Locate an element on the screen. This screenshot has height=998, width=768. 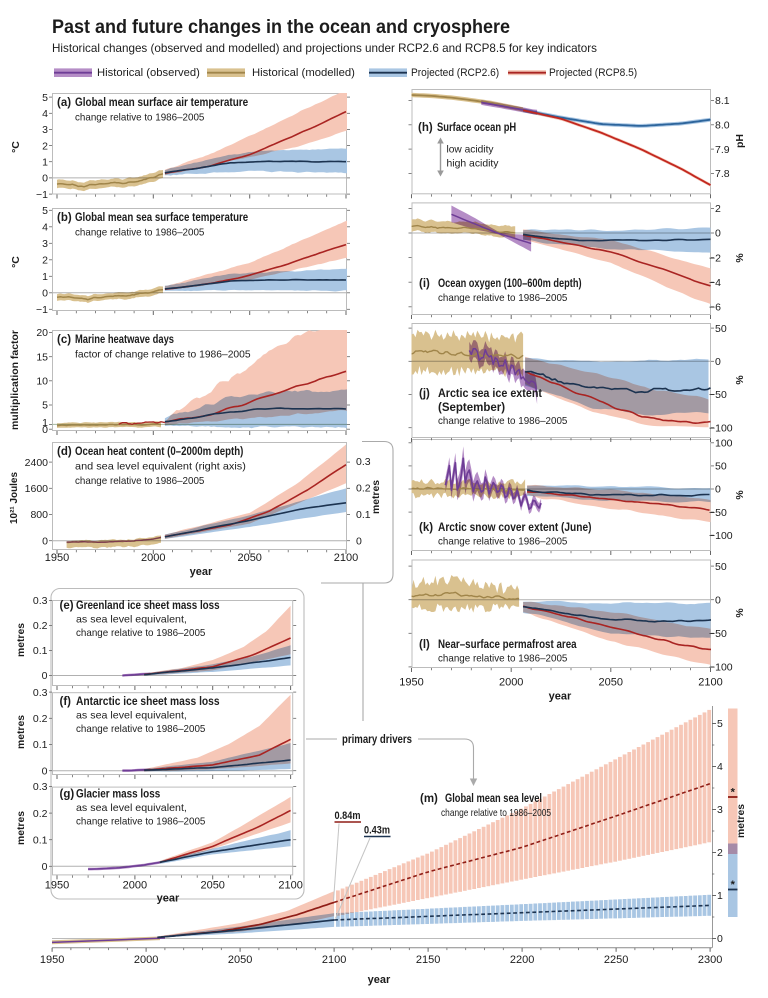
svg-text:and sea level equivalent (righ: and sea level equivalent (right axis) is located at coordinates (160, 467).